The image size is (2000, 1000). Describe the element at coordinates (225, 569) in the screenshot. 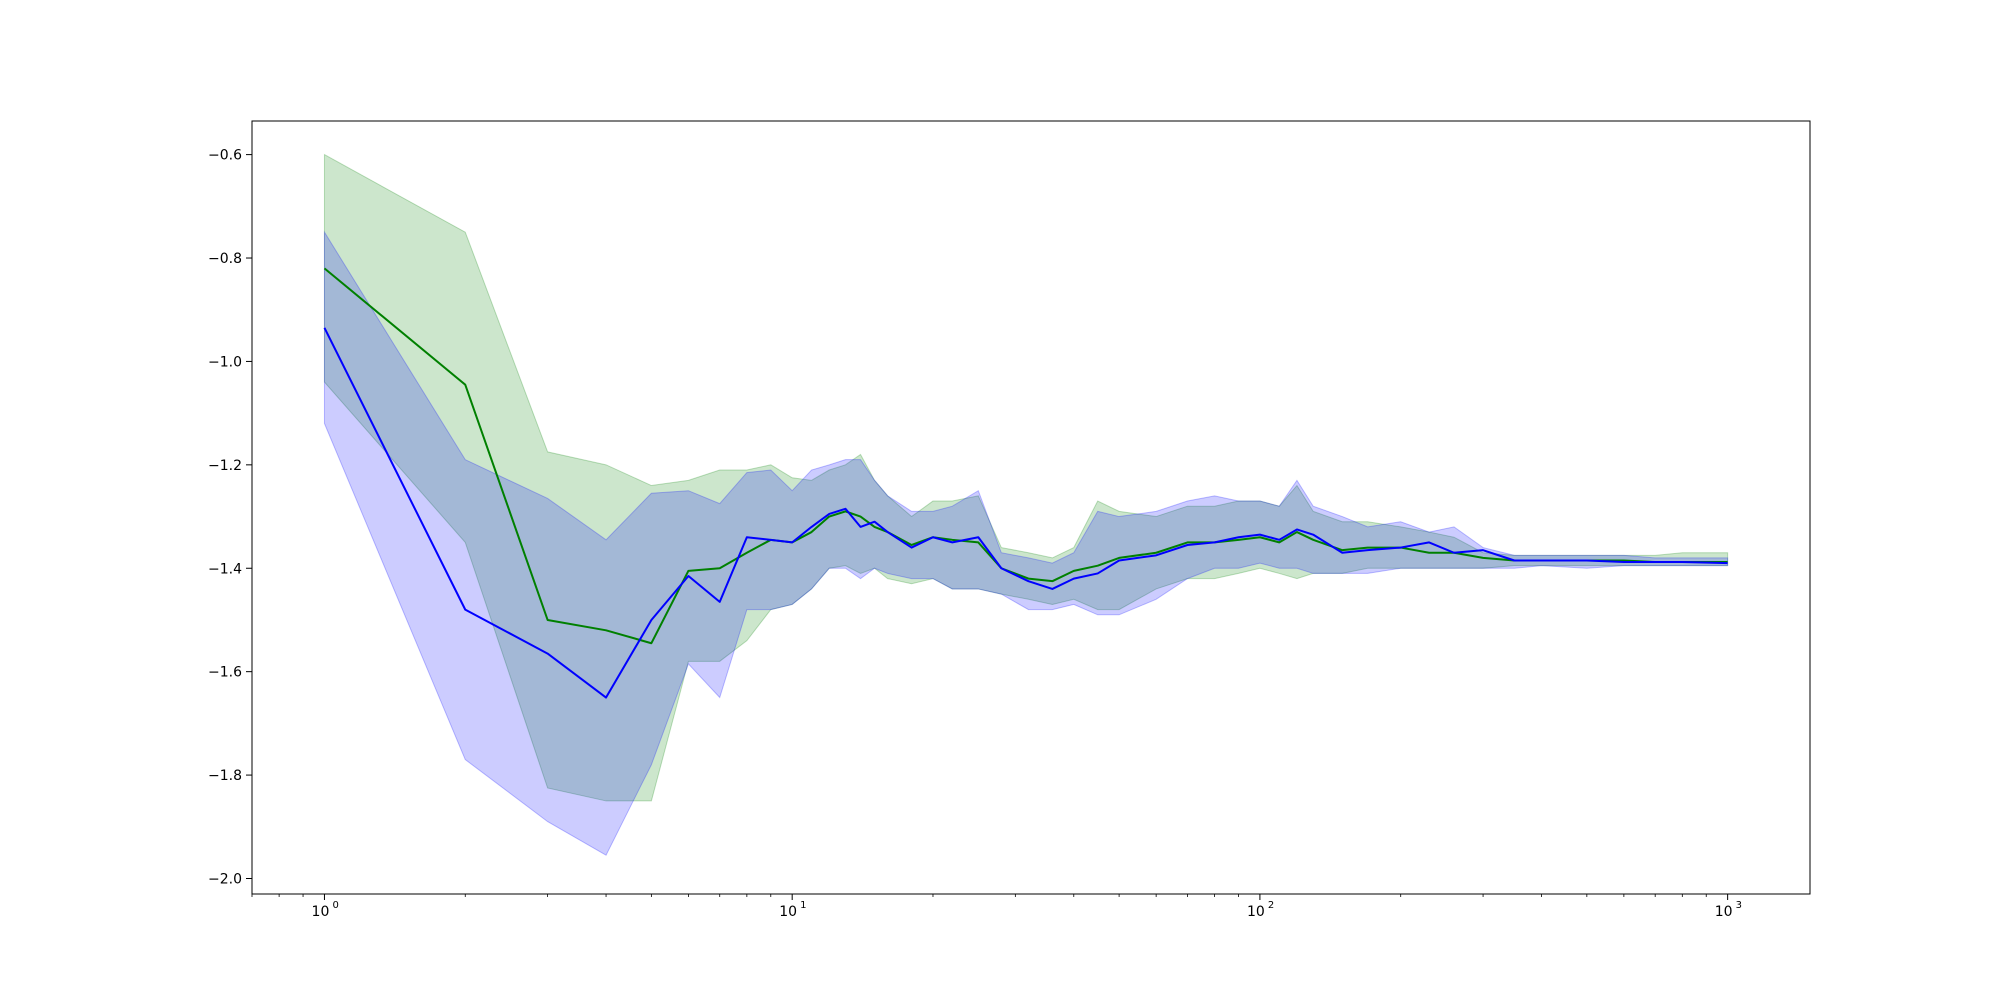

I see `y-tick-label: −1.4` at that location.